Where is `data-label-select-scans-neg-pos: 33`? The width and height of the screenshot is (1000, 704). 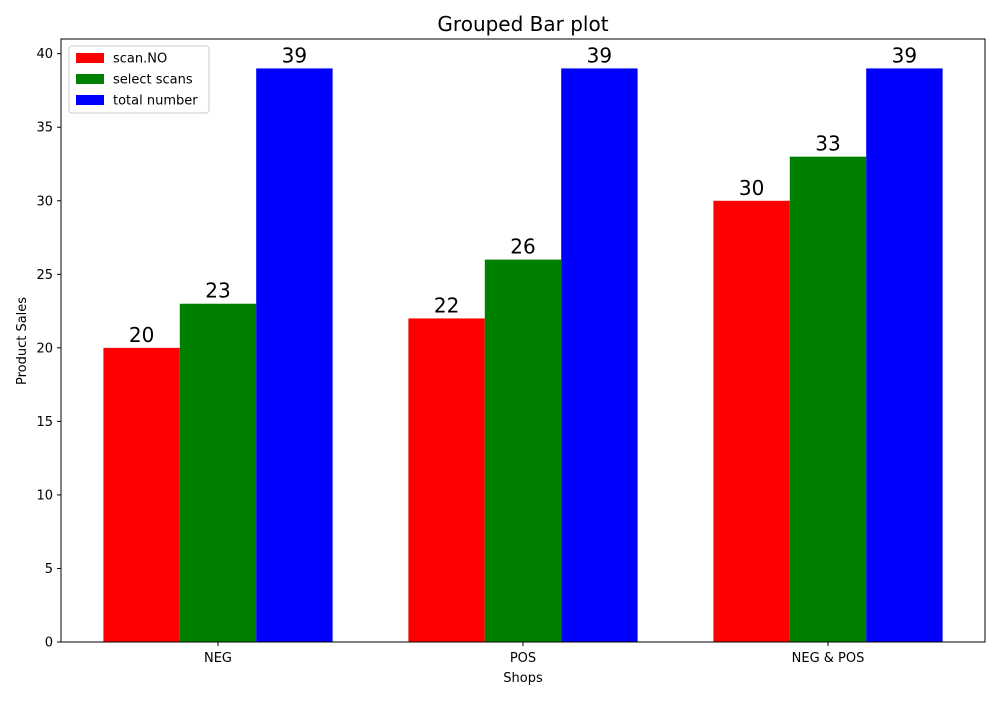 data-label-select-scans-neg-pos: 33 is located at coordinates (827, 144).